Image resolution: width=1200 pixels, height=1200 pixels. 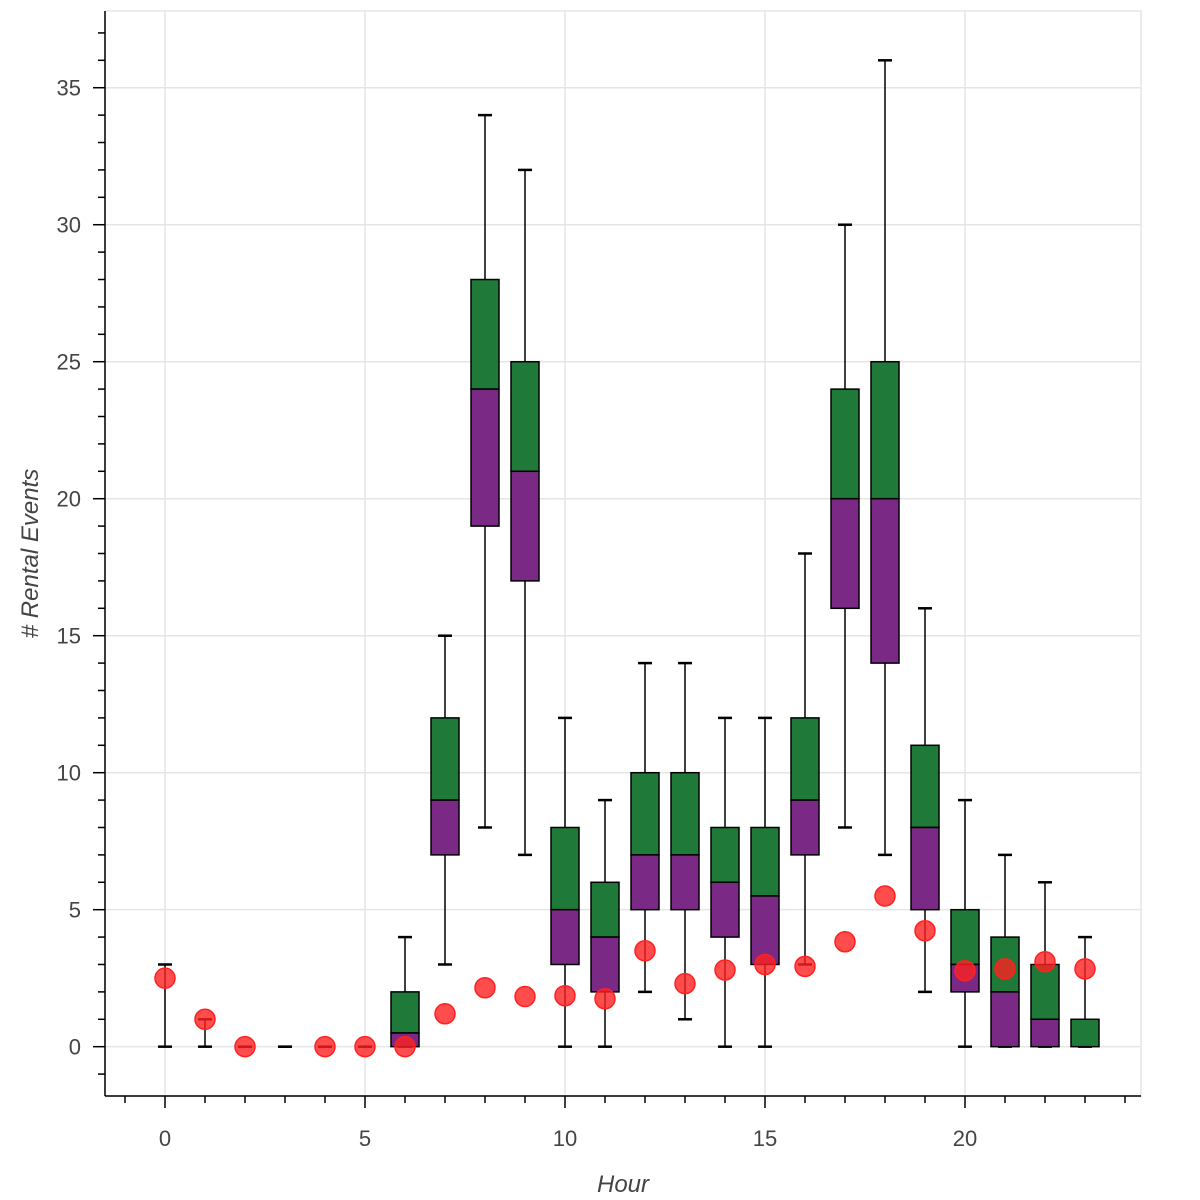 I want to click on x-tick-label: 0, so click(x=165, y=1138).